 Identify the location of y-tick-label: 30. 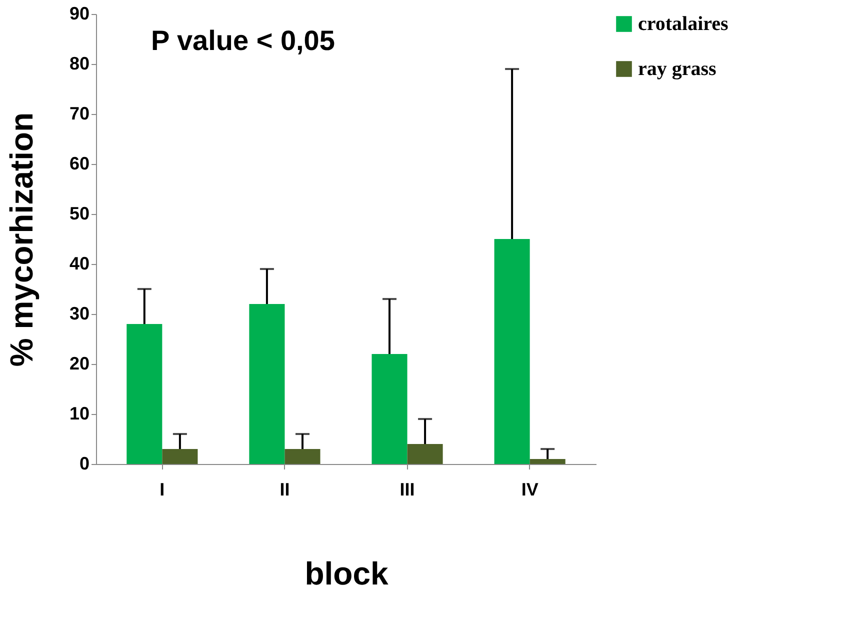
(79, 314).